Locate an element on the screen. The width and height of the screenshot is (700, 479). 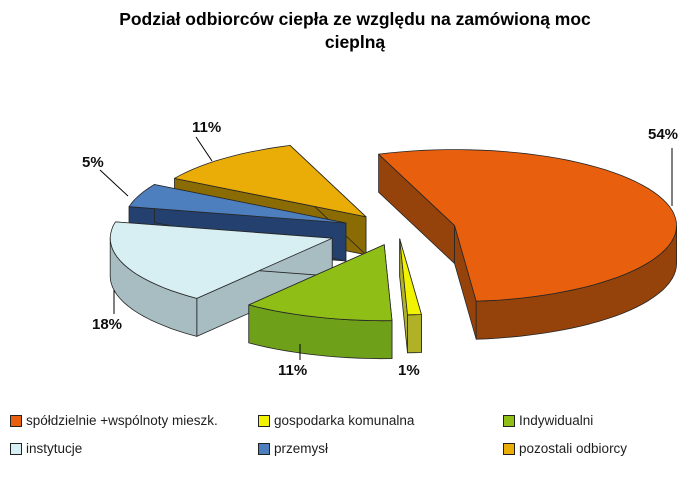
pct-label-gospodarka: 1% is located at coordinates (409, 370).